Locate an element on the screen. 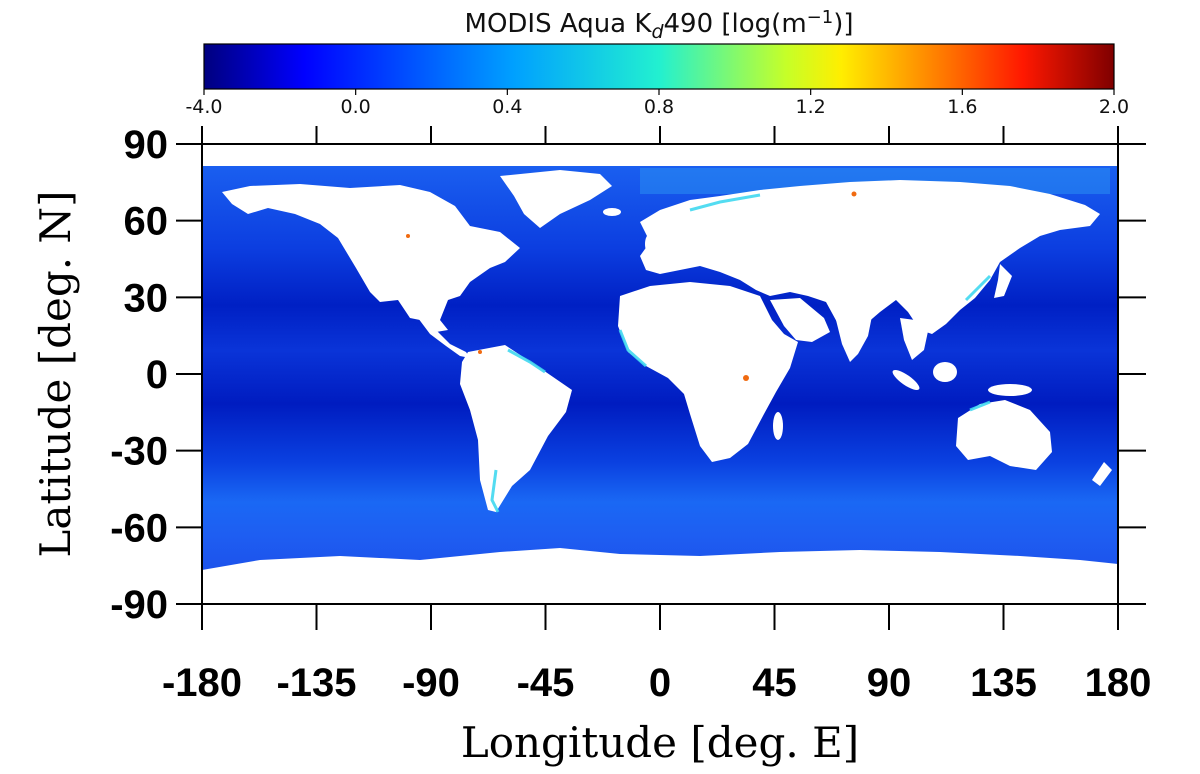  colorbar-tick-label: 1.2 is located at coordinates (811, 107).